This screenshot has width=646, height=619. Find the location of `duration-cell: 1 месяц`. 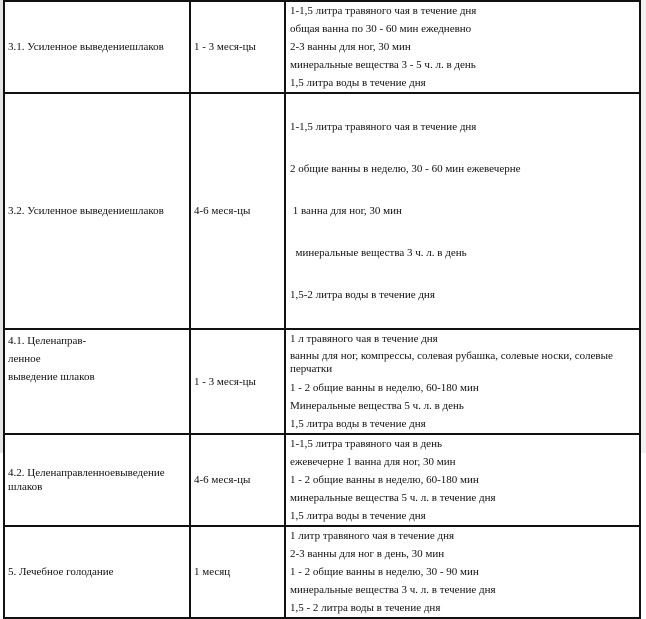

duration-cell: 1 месяц is located at coordinates (237, 572).